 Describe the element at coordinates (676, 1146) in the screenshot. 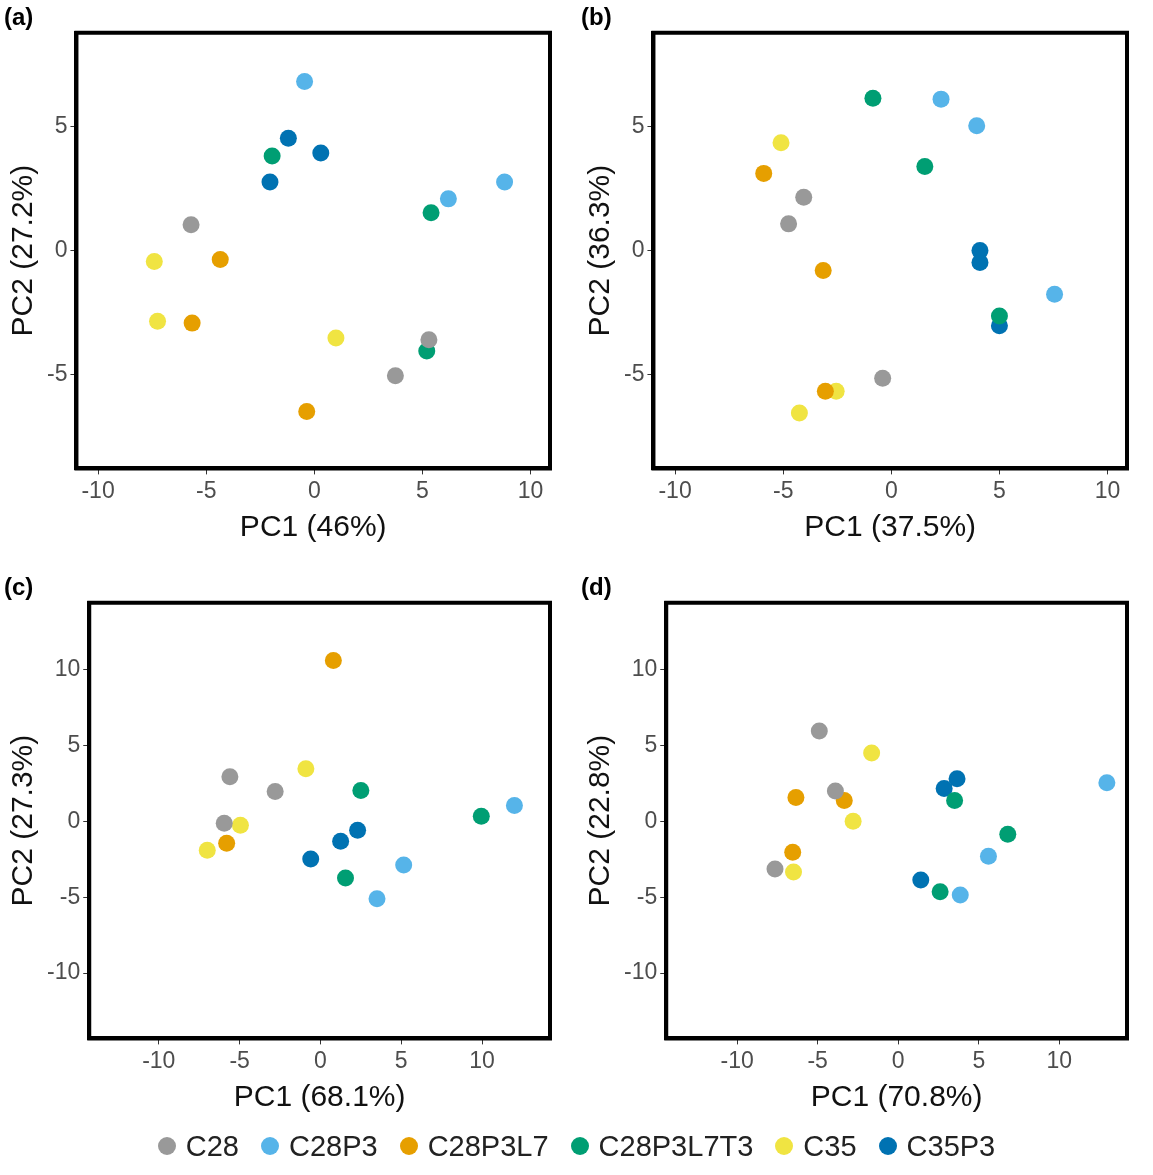

I see `legend-label: C28P3L7T3` at that location.